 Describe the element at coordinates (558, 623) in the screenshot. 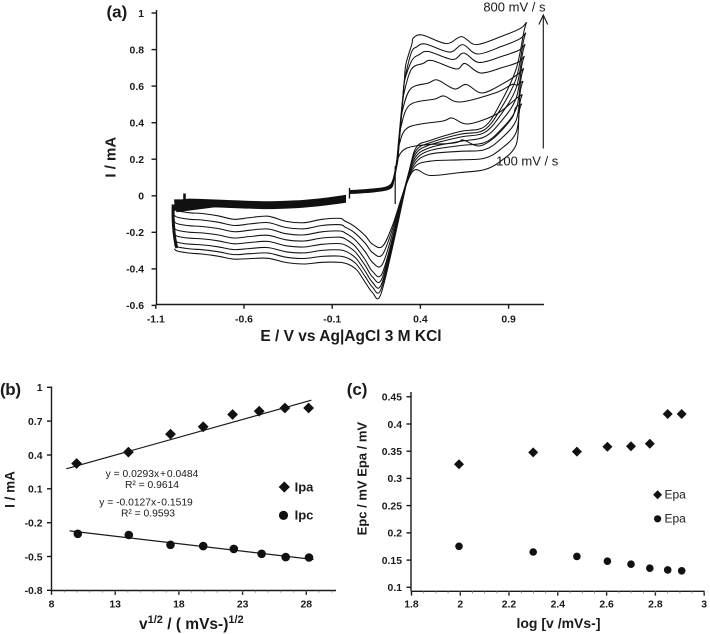

I see `svg-text: log [v /mVs-]` at that location.